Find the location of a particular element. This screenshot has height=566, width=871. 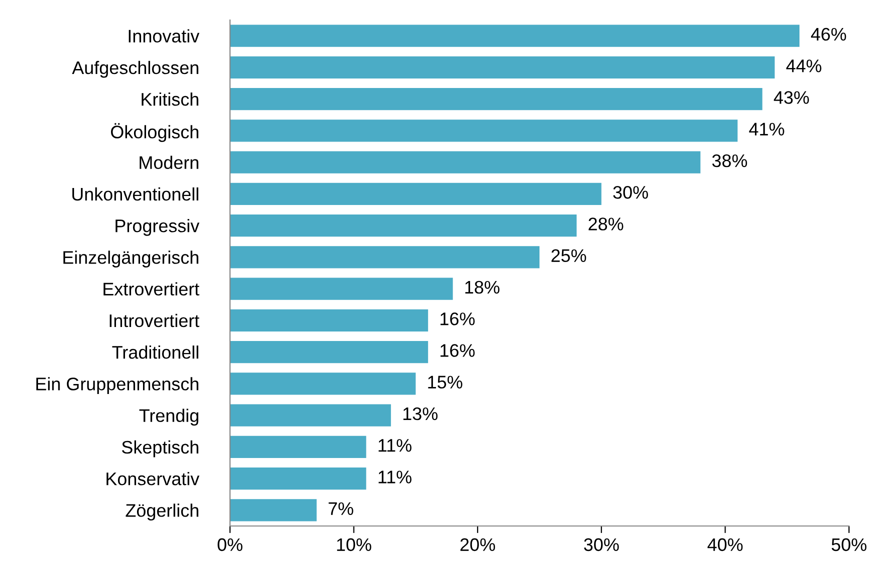

data-label: 13% is located at coordinates (420, 413).